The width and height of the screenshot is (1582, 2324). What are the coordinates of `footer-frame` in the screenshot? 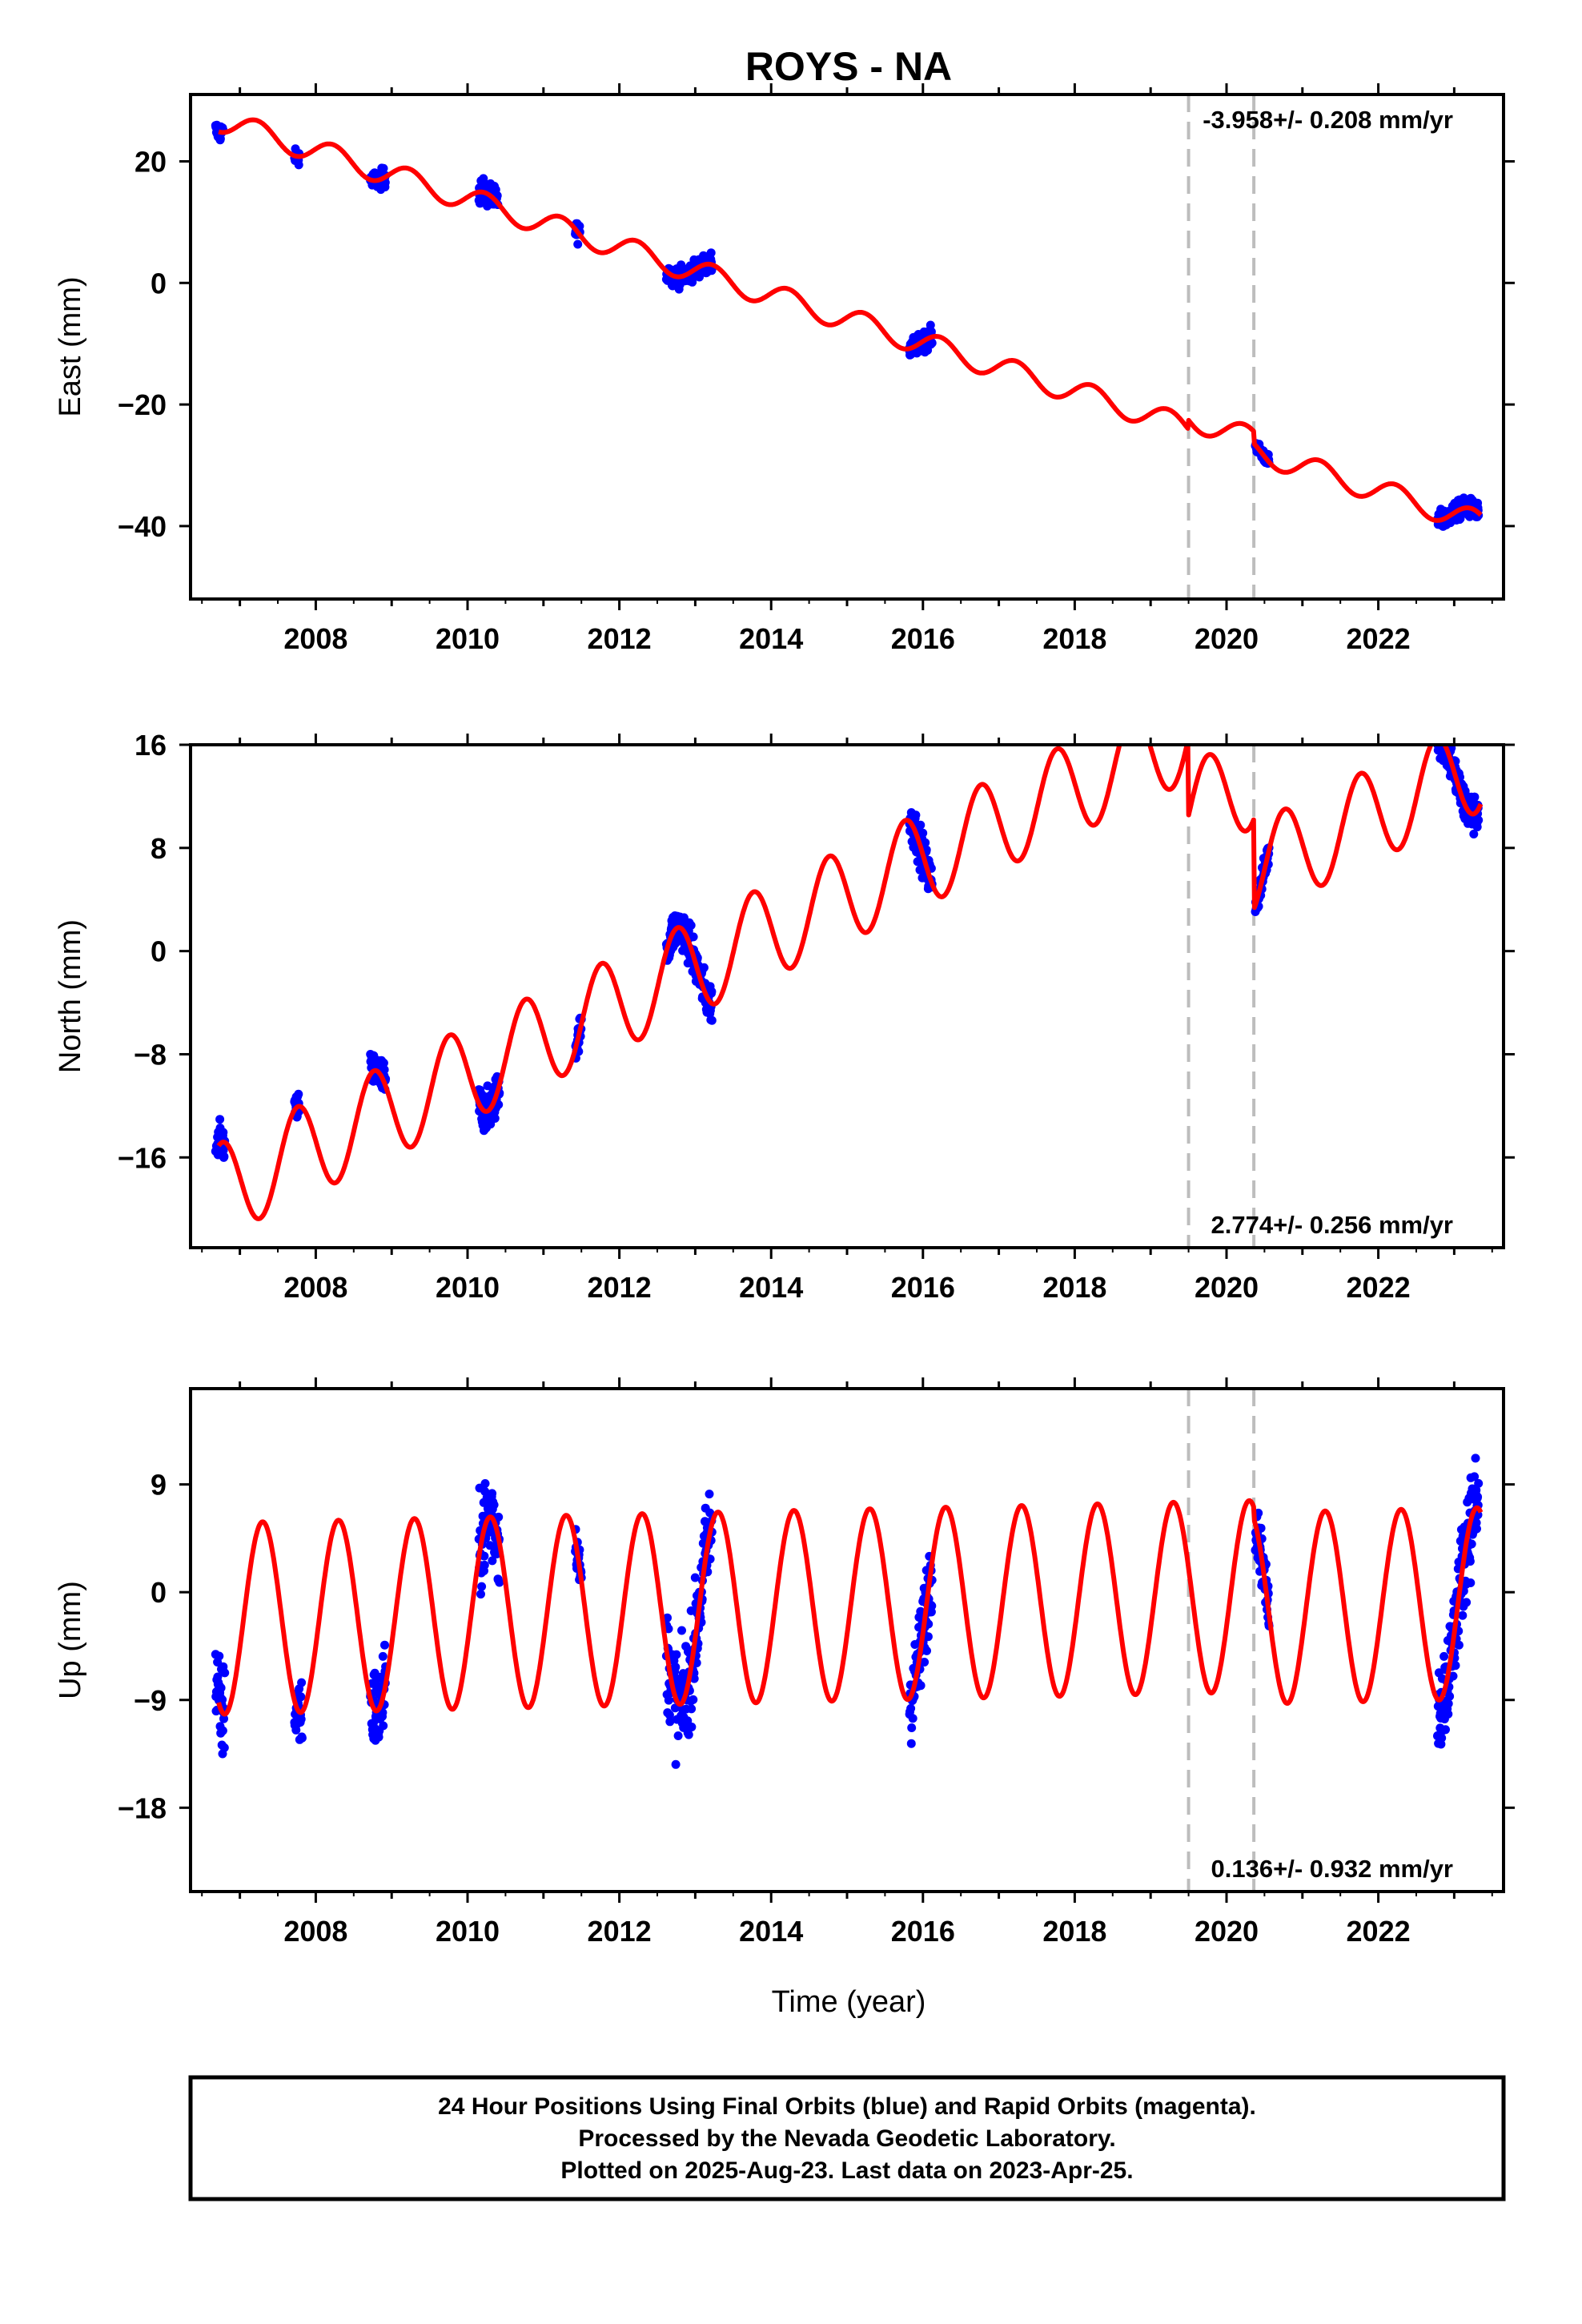 It's located at (847, 2138).